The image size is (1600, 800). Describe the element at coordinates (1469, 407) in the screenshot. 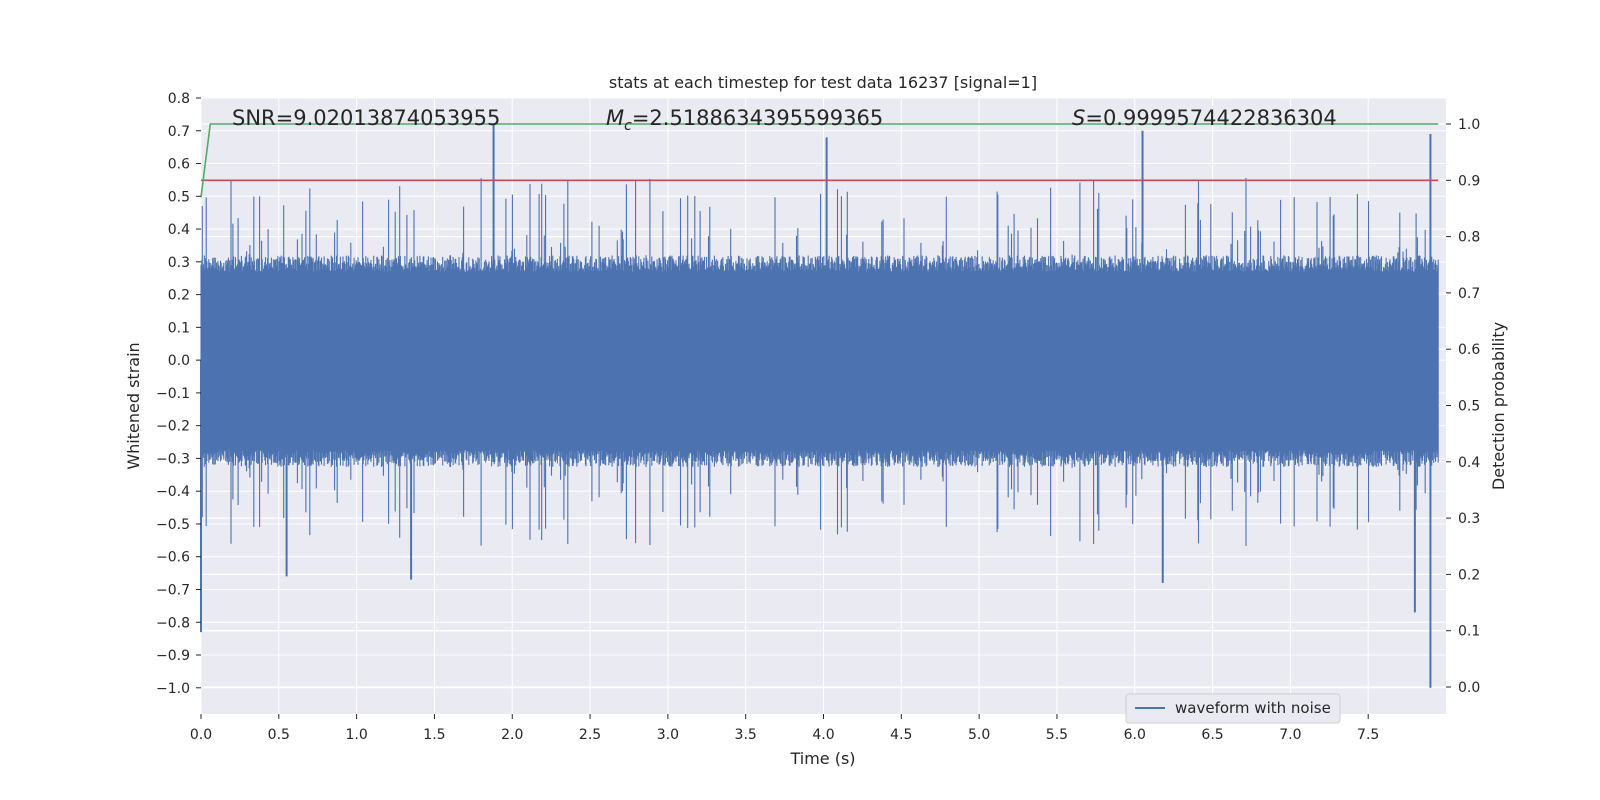

I see `y-right-tick-label: 0.5` at that location.